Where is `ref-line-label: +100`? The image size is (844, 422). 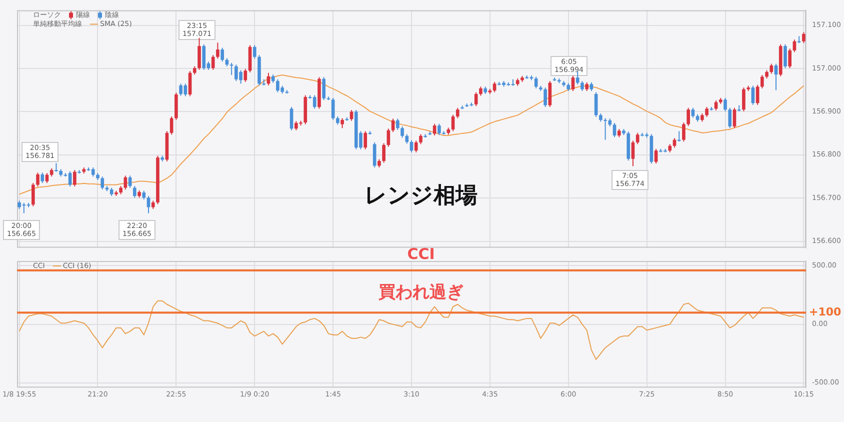 ref-line-label: +100 is located at coordinates (825, 311).